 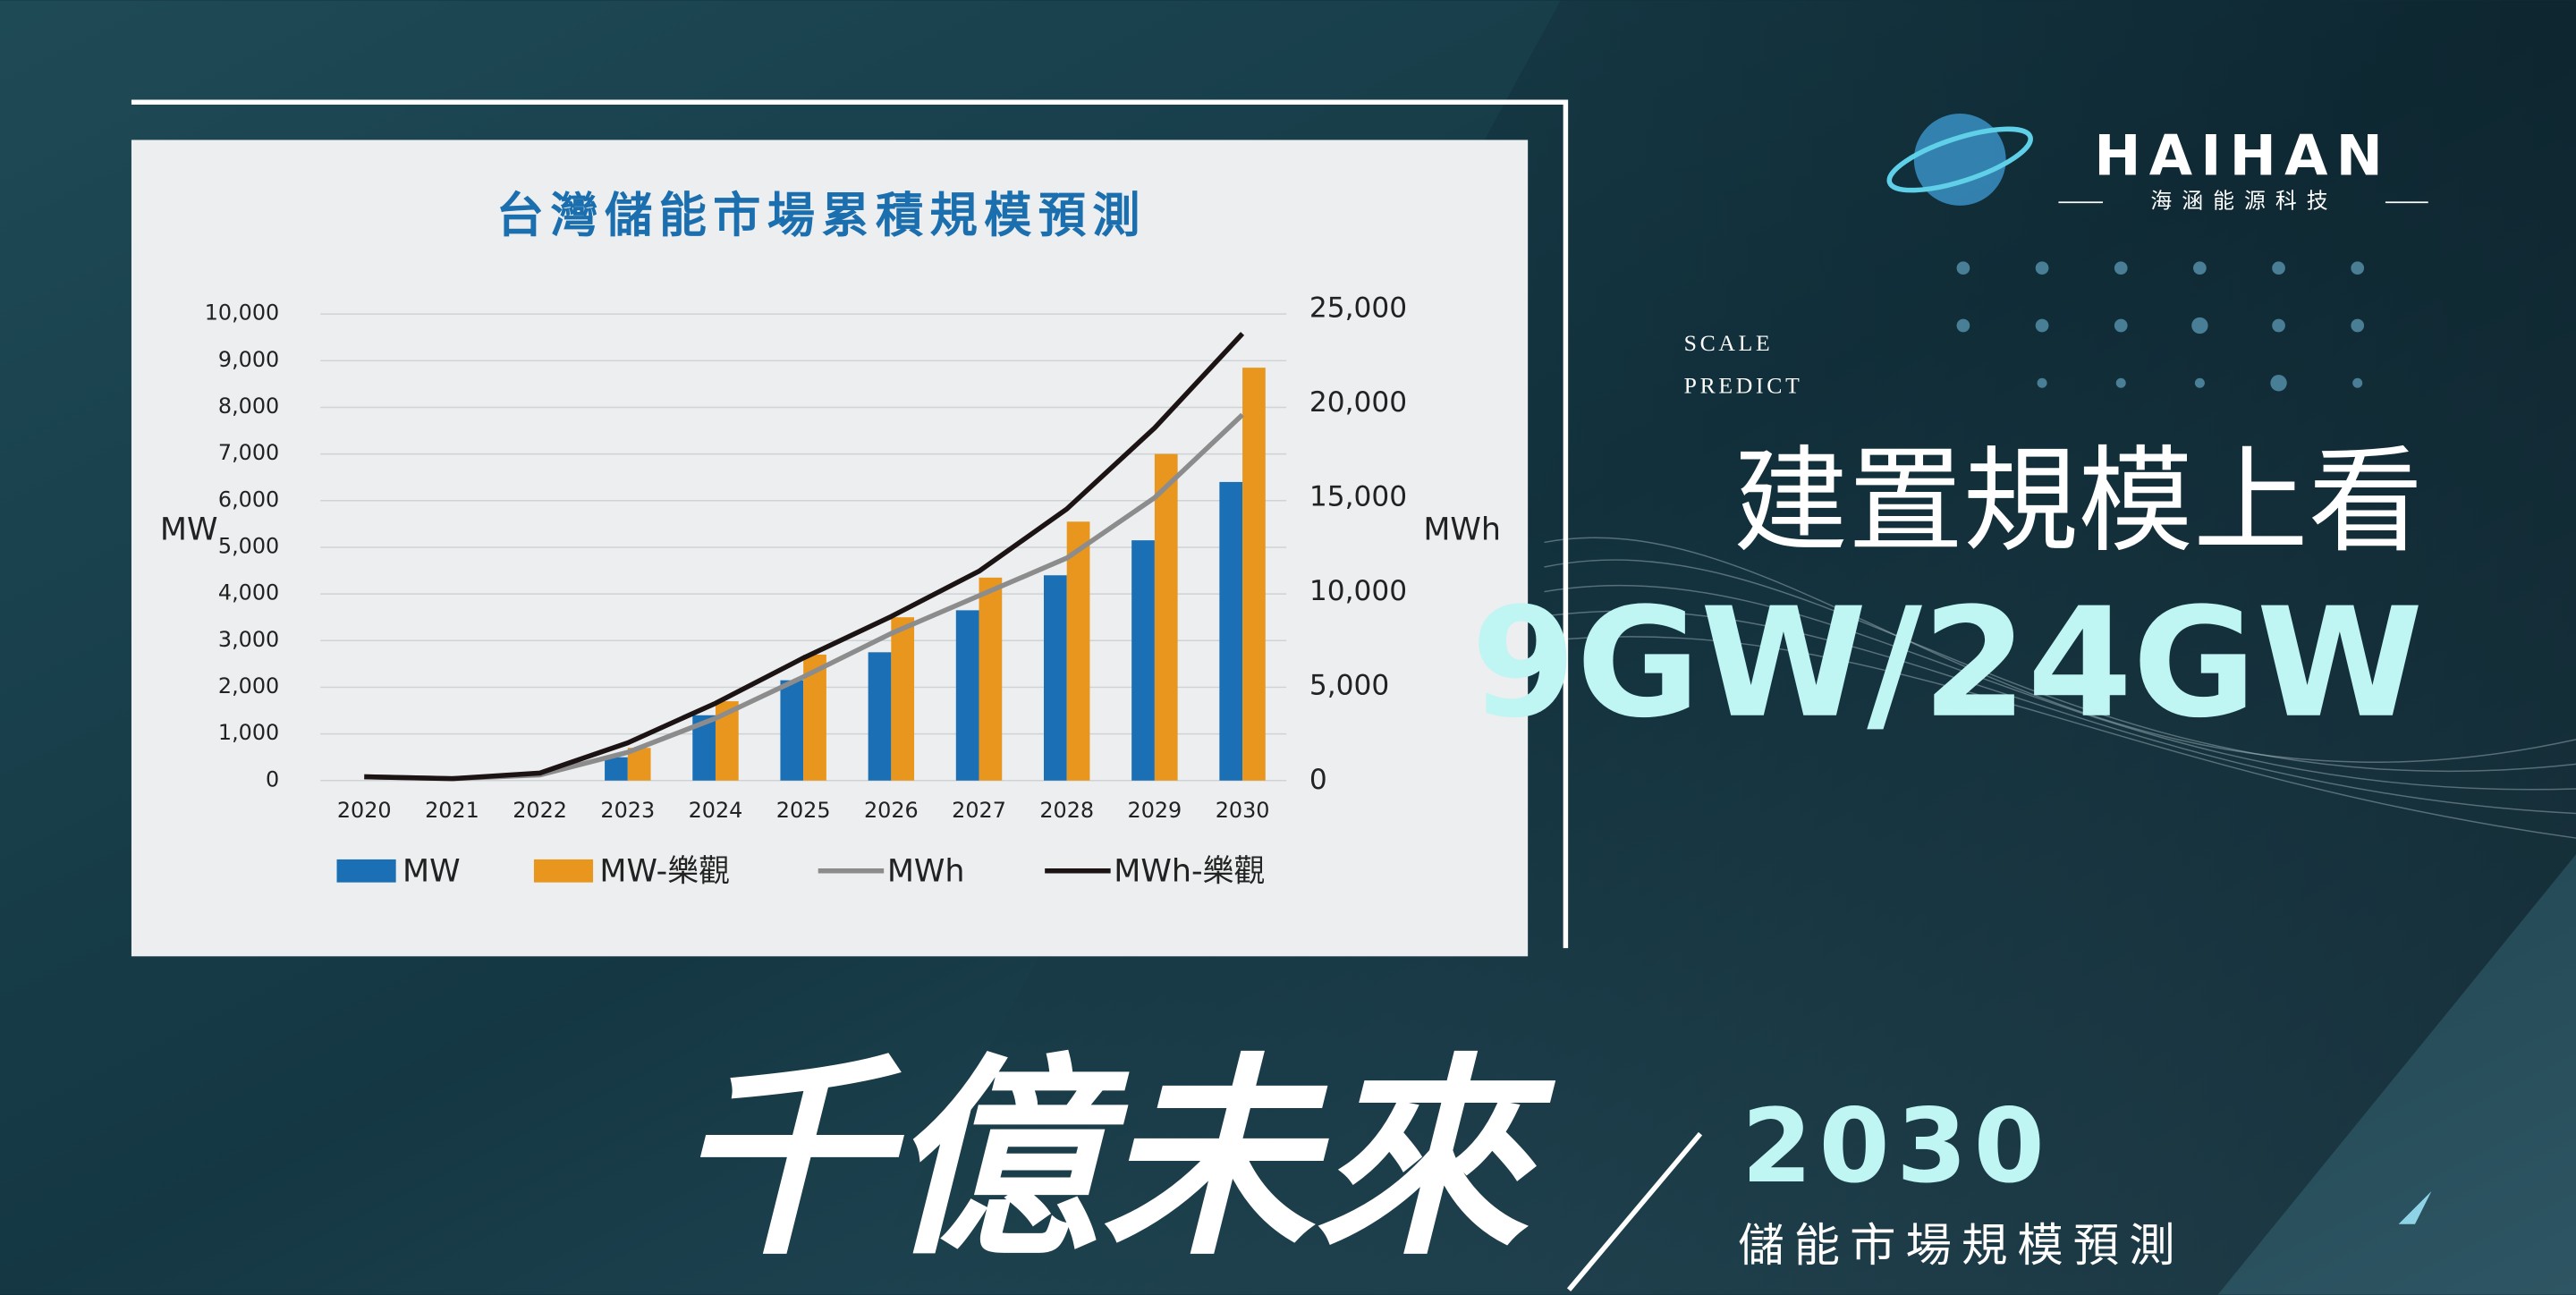 What do you see at coordinates (1349, 685) in the screenshot?
I see `y2-tick-label: 5,000` at bounding box center [1349, 685].